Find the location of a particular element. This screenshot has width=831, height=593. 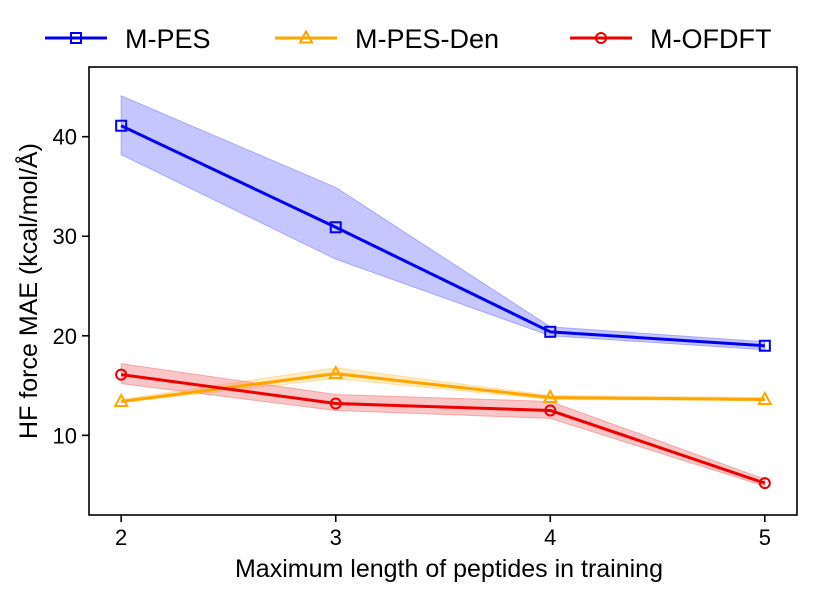

legend-marker-m-pes is located at coordinates (76, 38).